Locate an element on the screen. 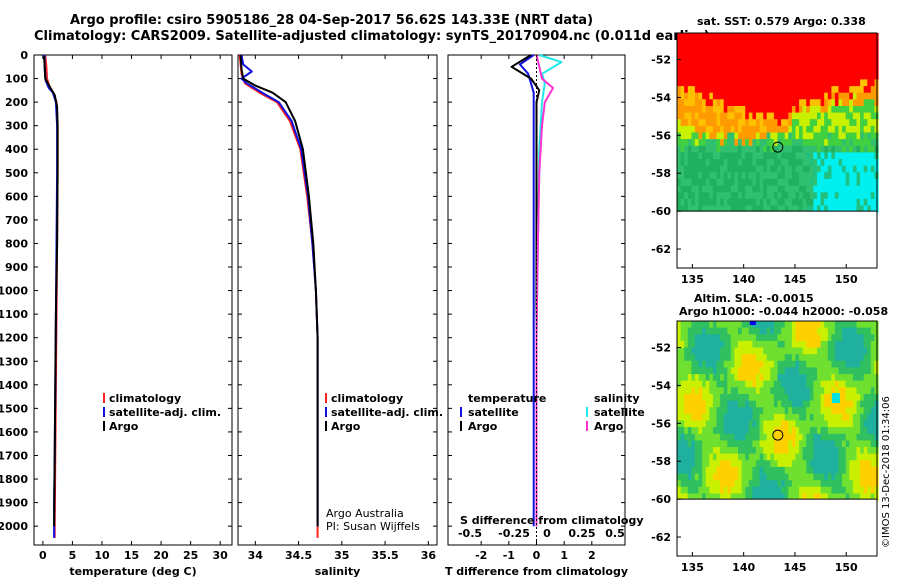 This screenshot has width=900, height=580. depth-tick-label: 800 is located at coordinates (16, 243).